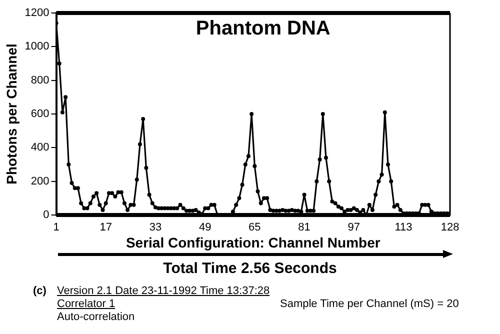  I want to click on x-tick-label: 97, so click(354, 228).